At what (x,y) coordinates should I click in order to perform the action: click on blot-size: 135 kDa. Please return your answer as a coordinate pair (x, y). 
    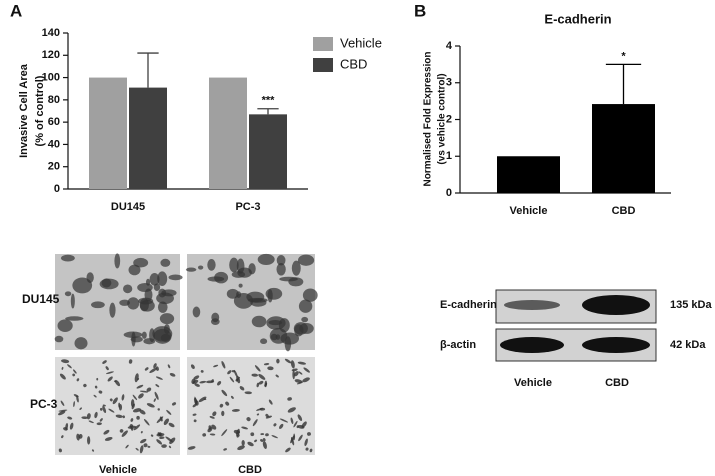
    Looking at the image, I should click on (691, 305).